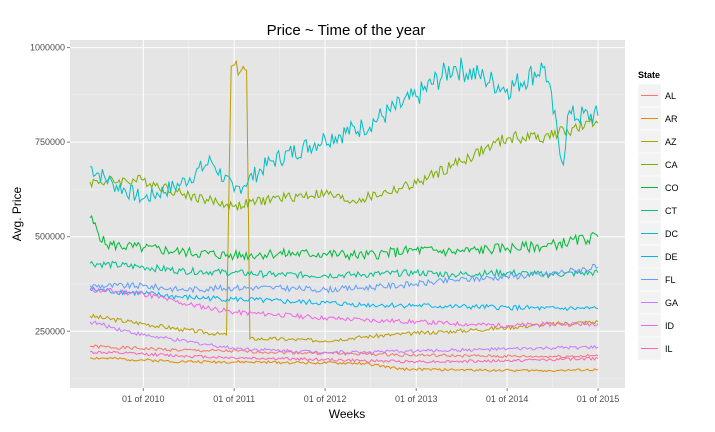 This screenshot has width=715, height=432. I want to click on x-tick-label: 01 of 2012, so click(325, 399).